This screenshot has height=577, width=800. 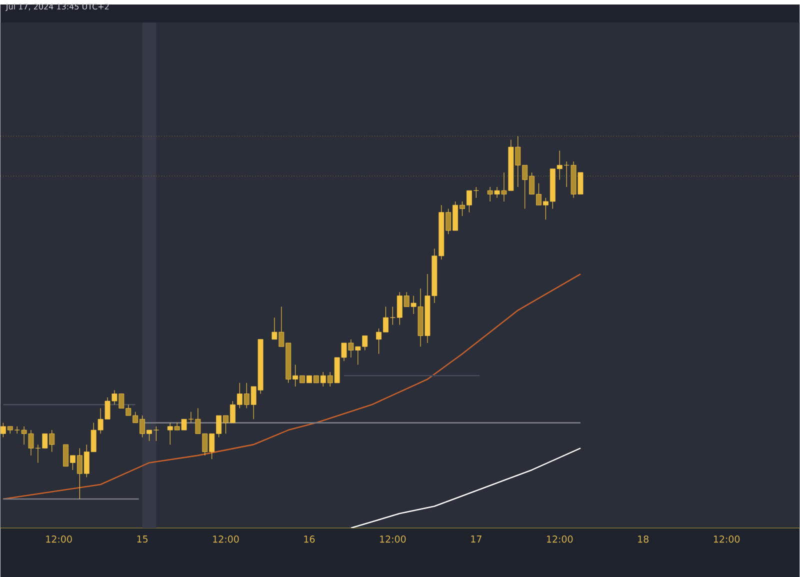 I want to click on x-tick-label: 16, so click(x=309, y=539).